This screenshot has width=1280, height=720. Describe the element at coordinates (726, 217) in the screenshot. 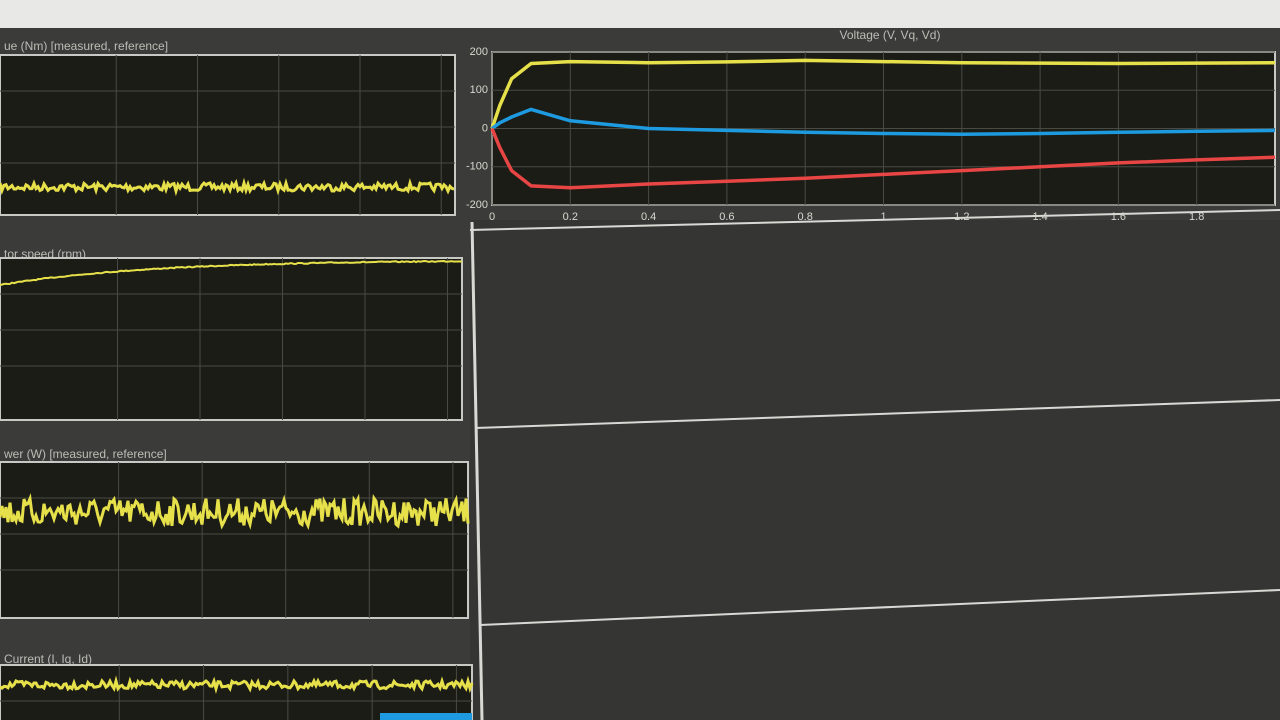

I see `x-tick-label: 0.6` at that location.